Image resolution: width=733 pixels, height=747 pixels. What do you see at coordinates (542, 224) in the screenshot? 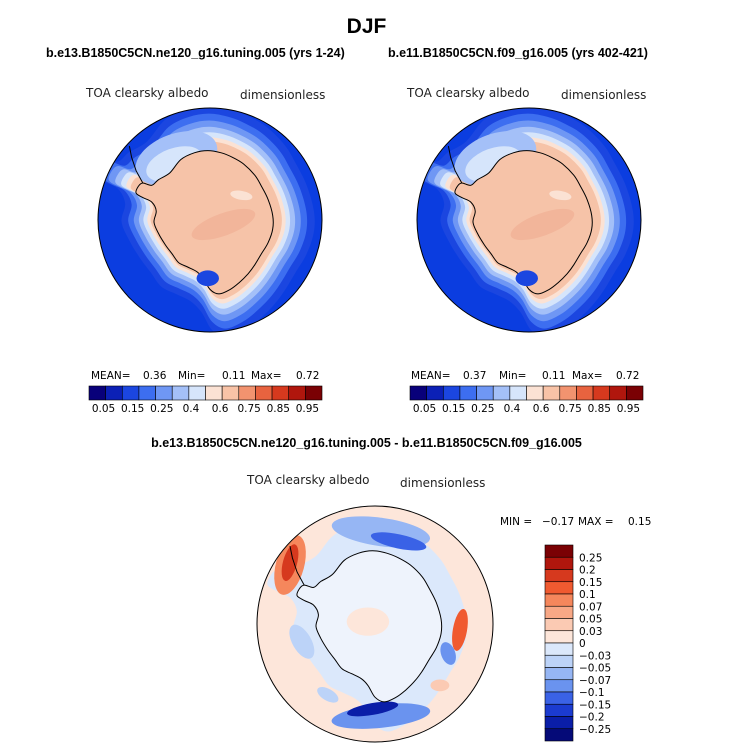
I see `panel2-plateau-texture` at bounding box center [542, 224].